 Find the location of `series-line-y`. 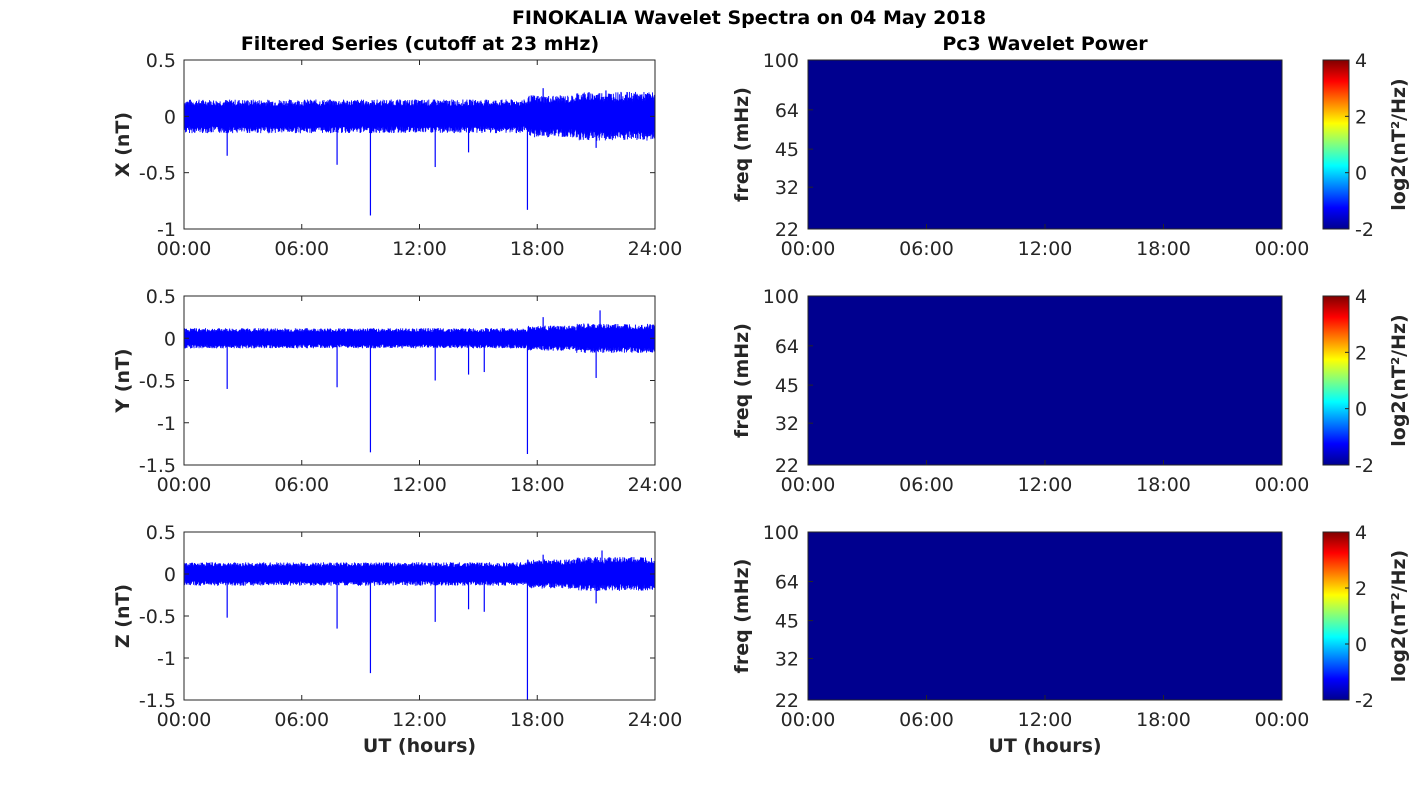

series-line-y is located at coordinates (419, 338).